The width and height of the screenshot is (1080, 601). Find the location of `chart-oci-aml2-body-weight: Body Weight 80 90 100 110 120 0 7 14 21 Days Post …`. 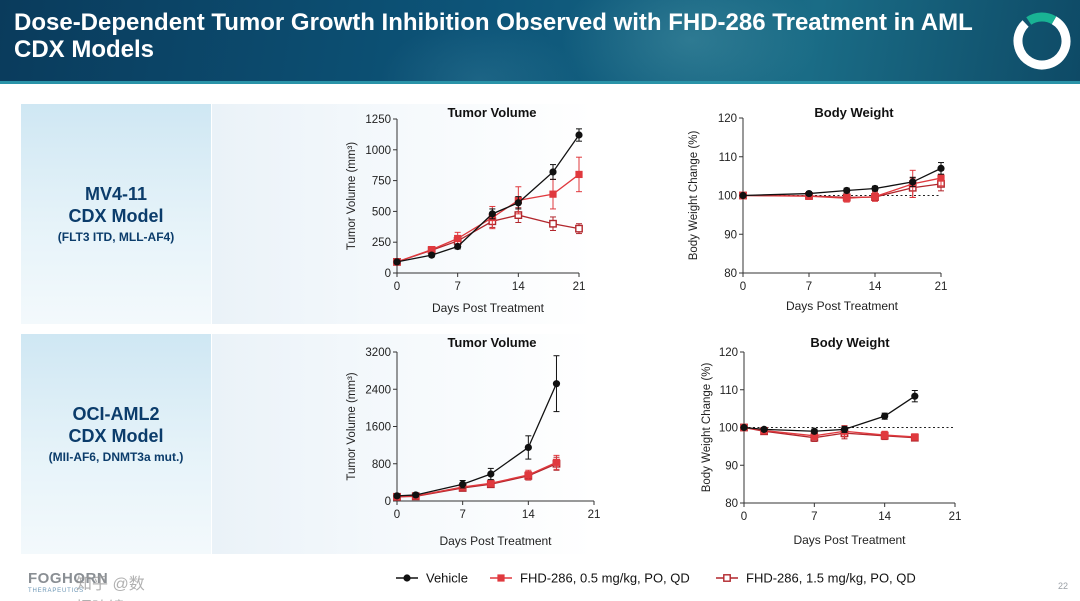

chart-oci-aml2-body-weight: Body Weight 80 90 100 110 120 0 7 14 21 Days Post … is located at coordinates (831, 441).